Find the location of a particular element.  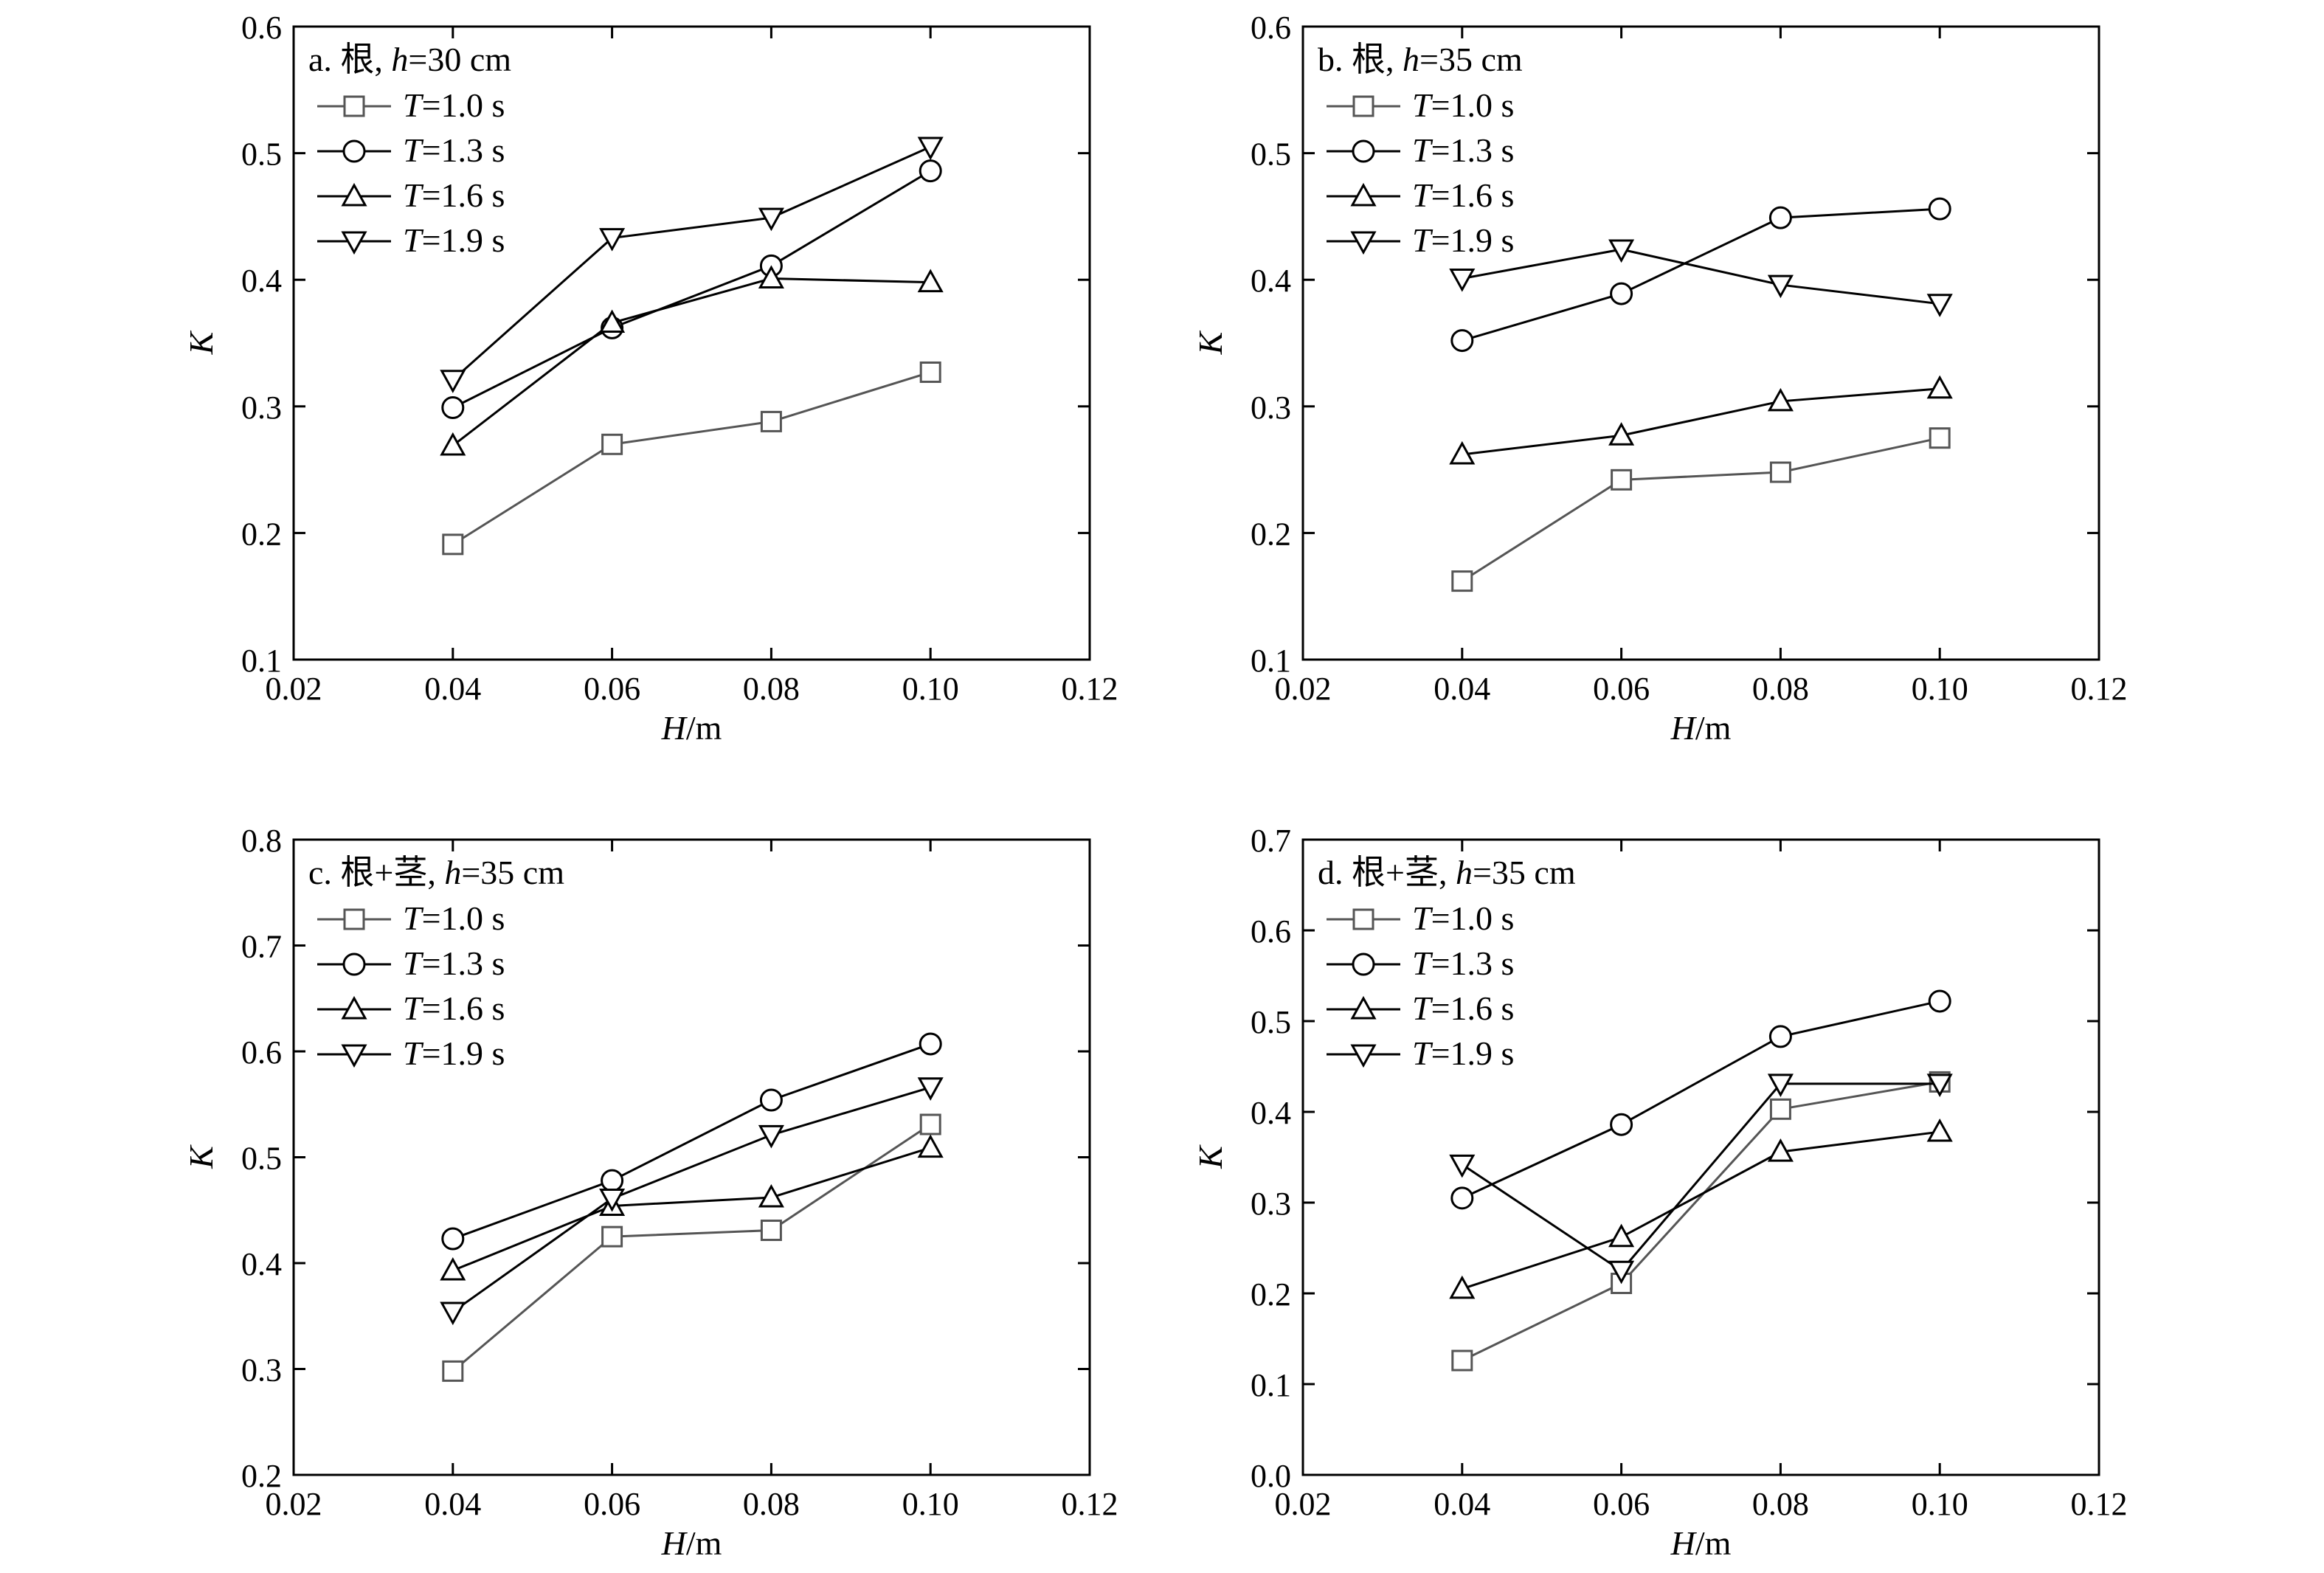

y-tick-label: 0.7 is located at coordinates (1271, 841).